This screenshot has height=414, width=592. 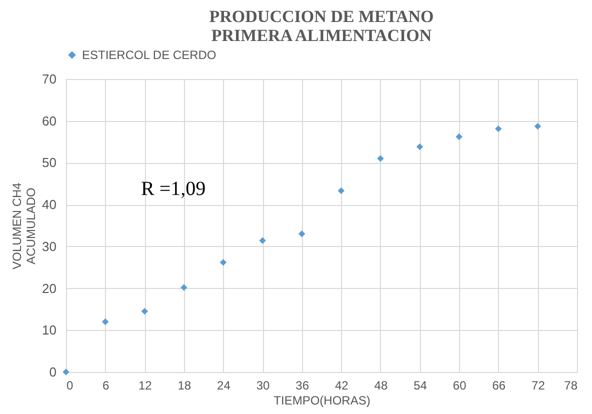 I want to click on x-tick-label: 72, so click(x=539, y=385).